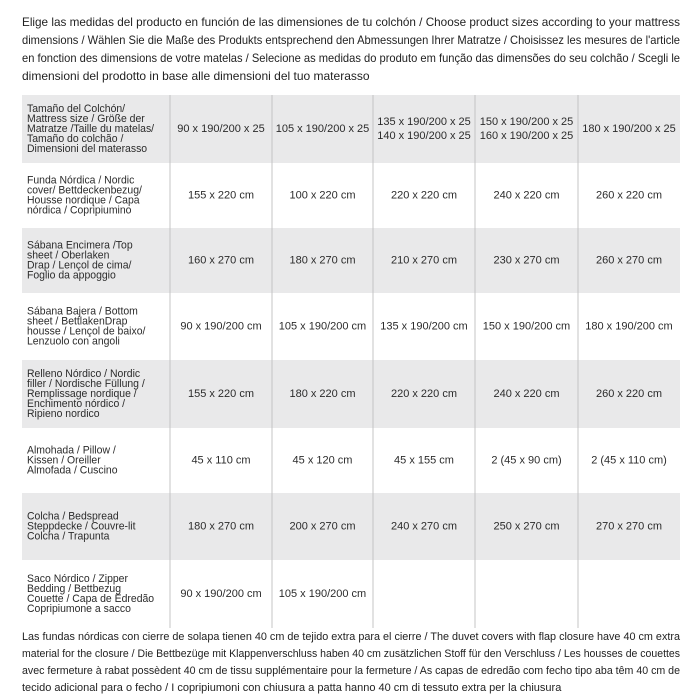 The width and height of the screenshot is (700, 700). What do you see at coordinates (81, 180) in the screenshot?
I see `row-label-line: Funda Nórdica / Nordic` at bounding box center [81, 180].